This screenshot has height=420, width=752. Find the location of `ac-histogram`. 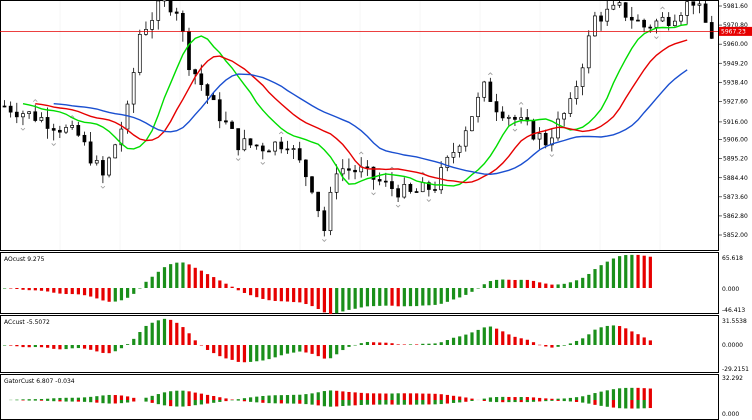

ac-histogram is located at coordinates (327, 340).